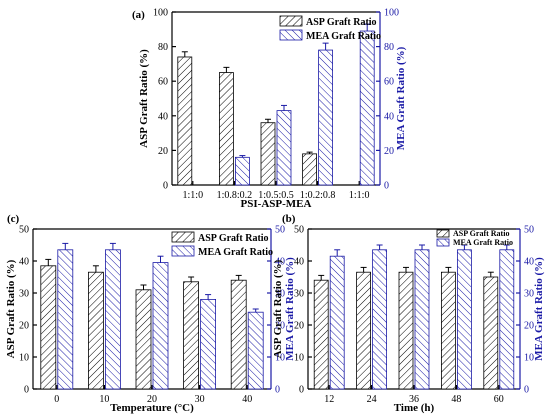  Describe the element at coordinates (529, 294) in the screenshot. I see `y-tick-label-right: 30` at that location.